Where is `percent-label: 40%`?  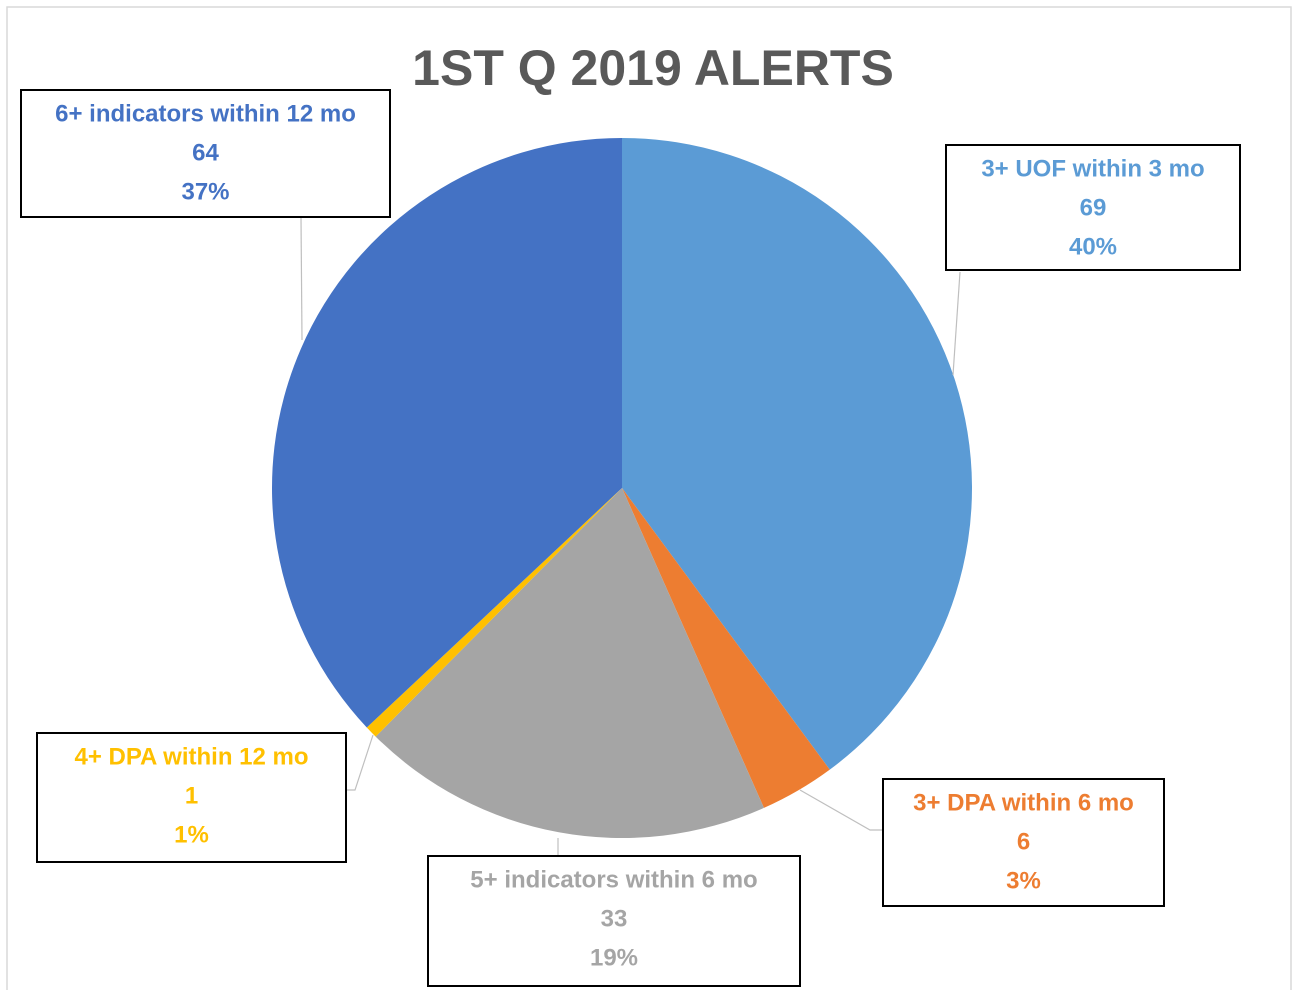
percent-label: 40% is located at coordinates (1093, 246).